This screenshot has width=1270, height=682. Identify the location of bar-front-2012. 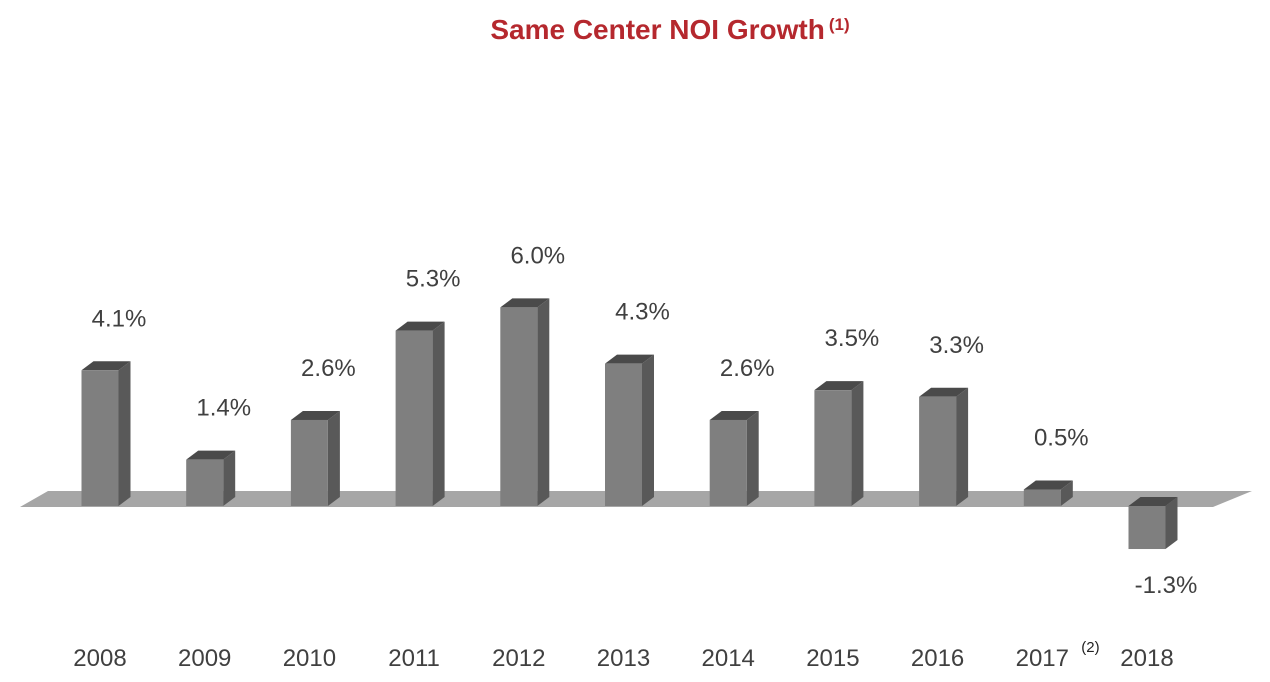
(519, 406).